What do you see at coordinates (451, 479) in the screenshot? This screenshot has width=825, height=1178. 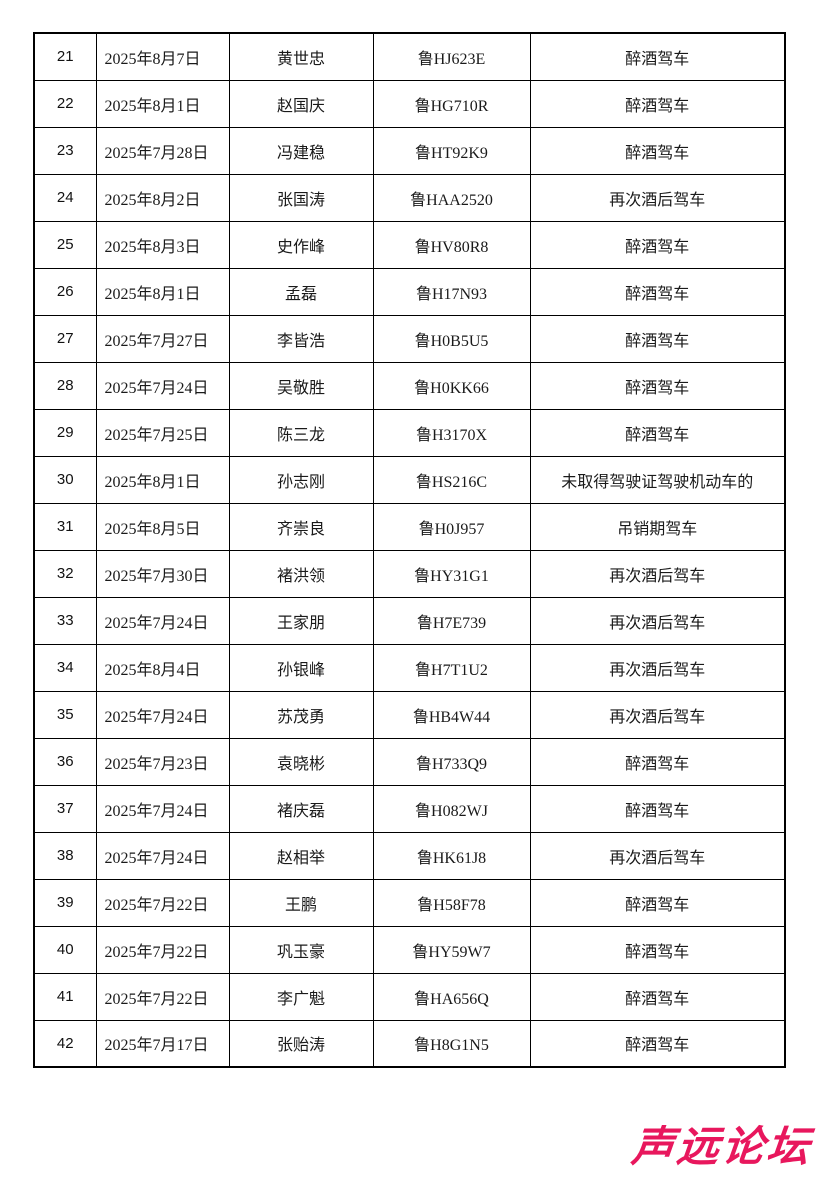 I see `plate-cell: 鲁HS216C` at bounding box center [451, 479].